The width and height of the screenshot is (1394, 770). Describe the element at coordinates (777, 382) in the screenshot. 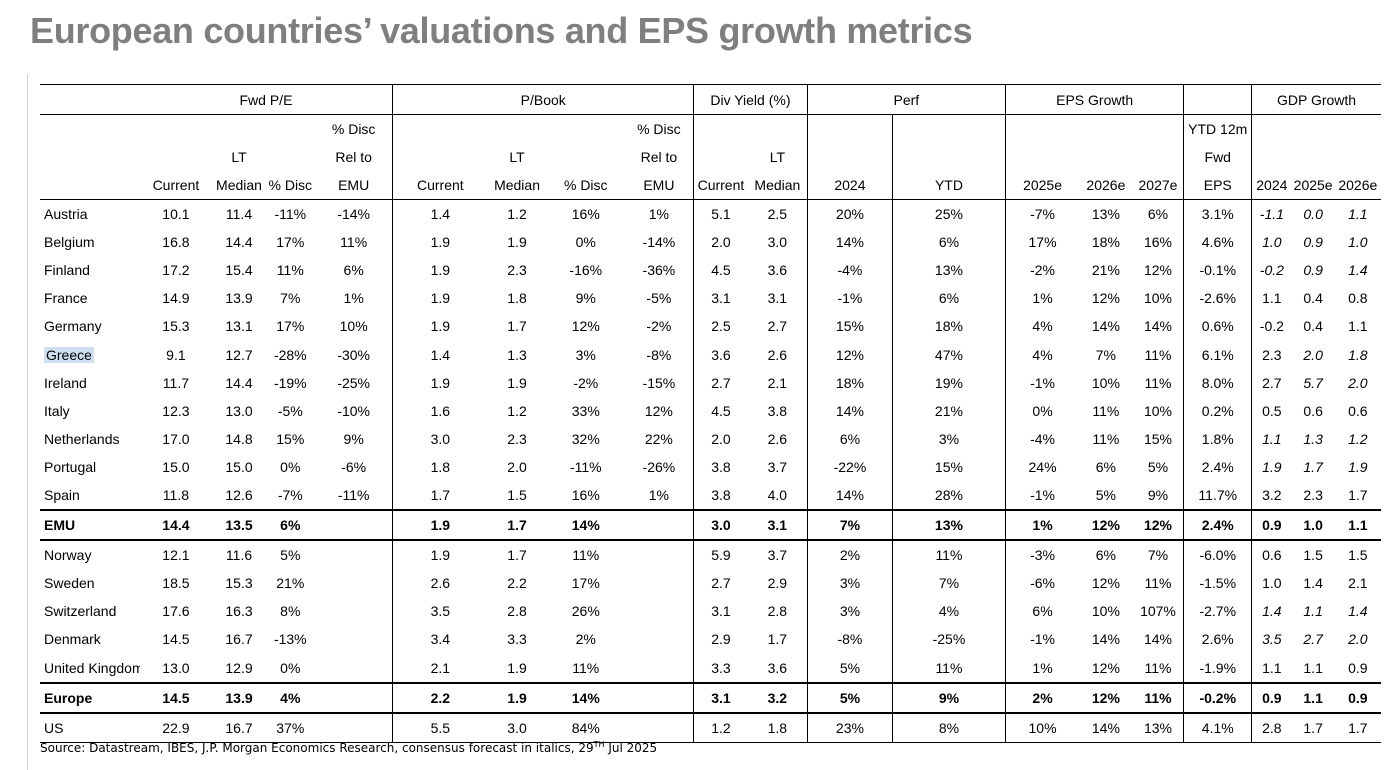

I see `table-cell: 2.1` at that location.